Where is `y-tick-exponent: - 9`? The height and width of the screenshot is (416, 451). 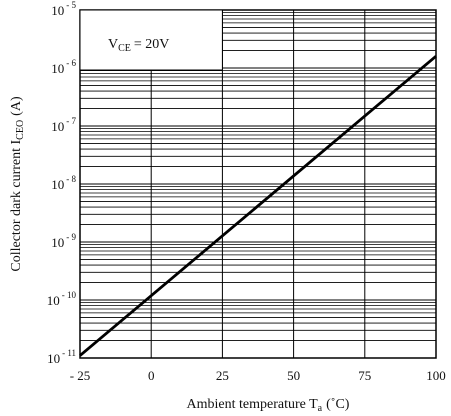 y-tick-exponent: - 9 is located at coordinates (71, 237).